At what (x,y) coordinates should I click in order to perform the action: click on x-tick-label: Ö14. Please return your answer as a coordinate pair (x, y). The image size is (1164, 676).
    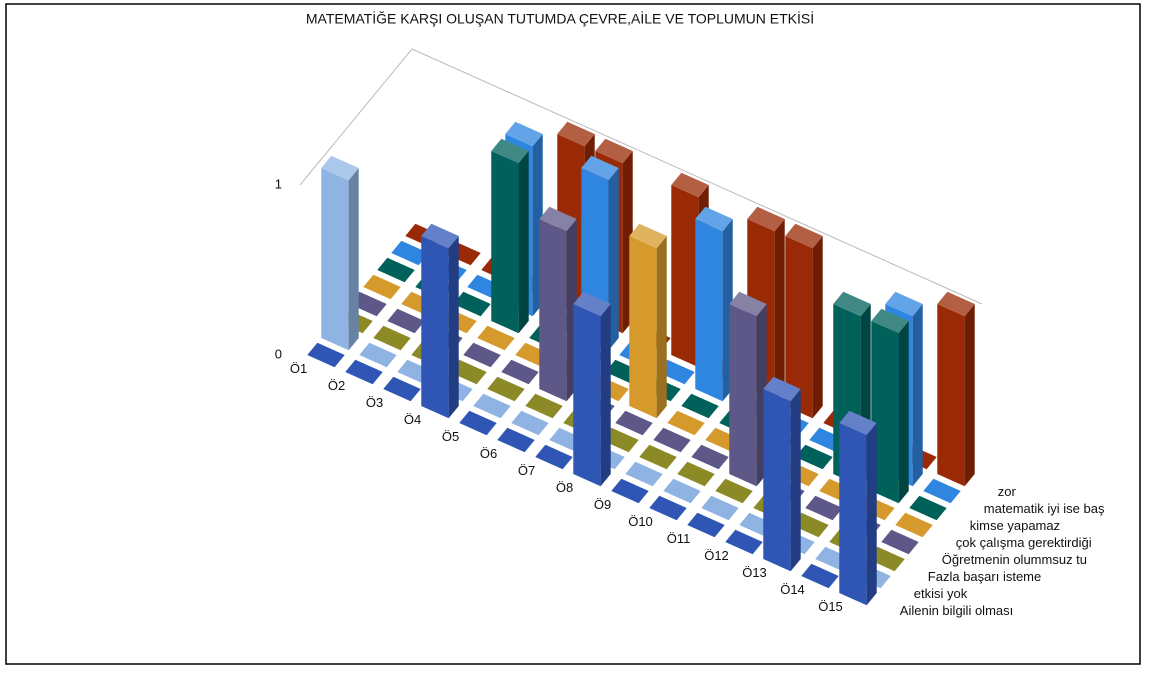
    Looking at the image, I should click on (792, 589).